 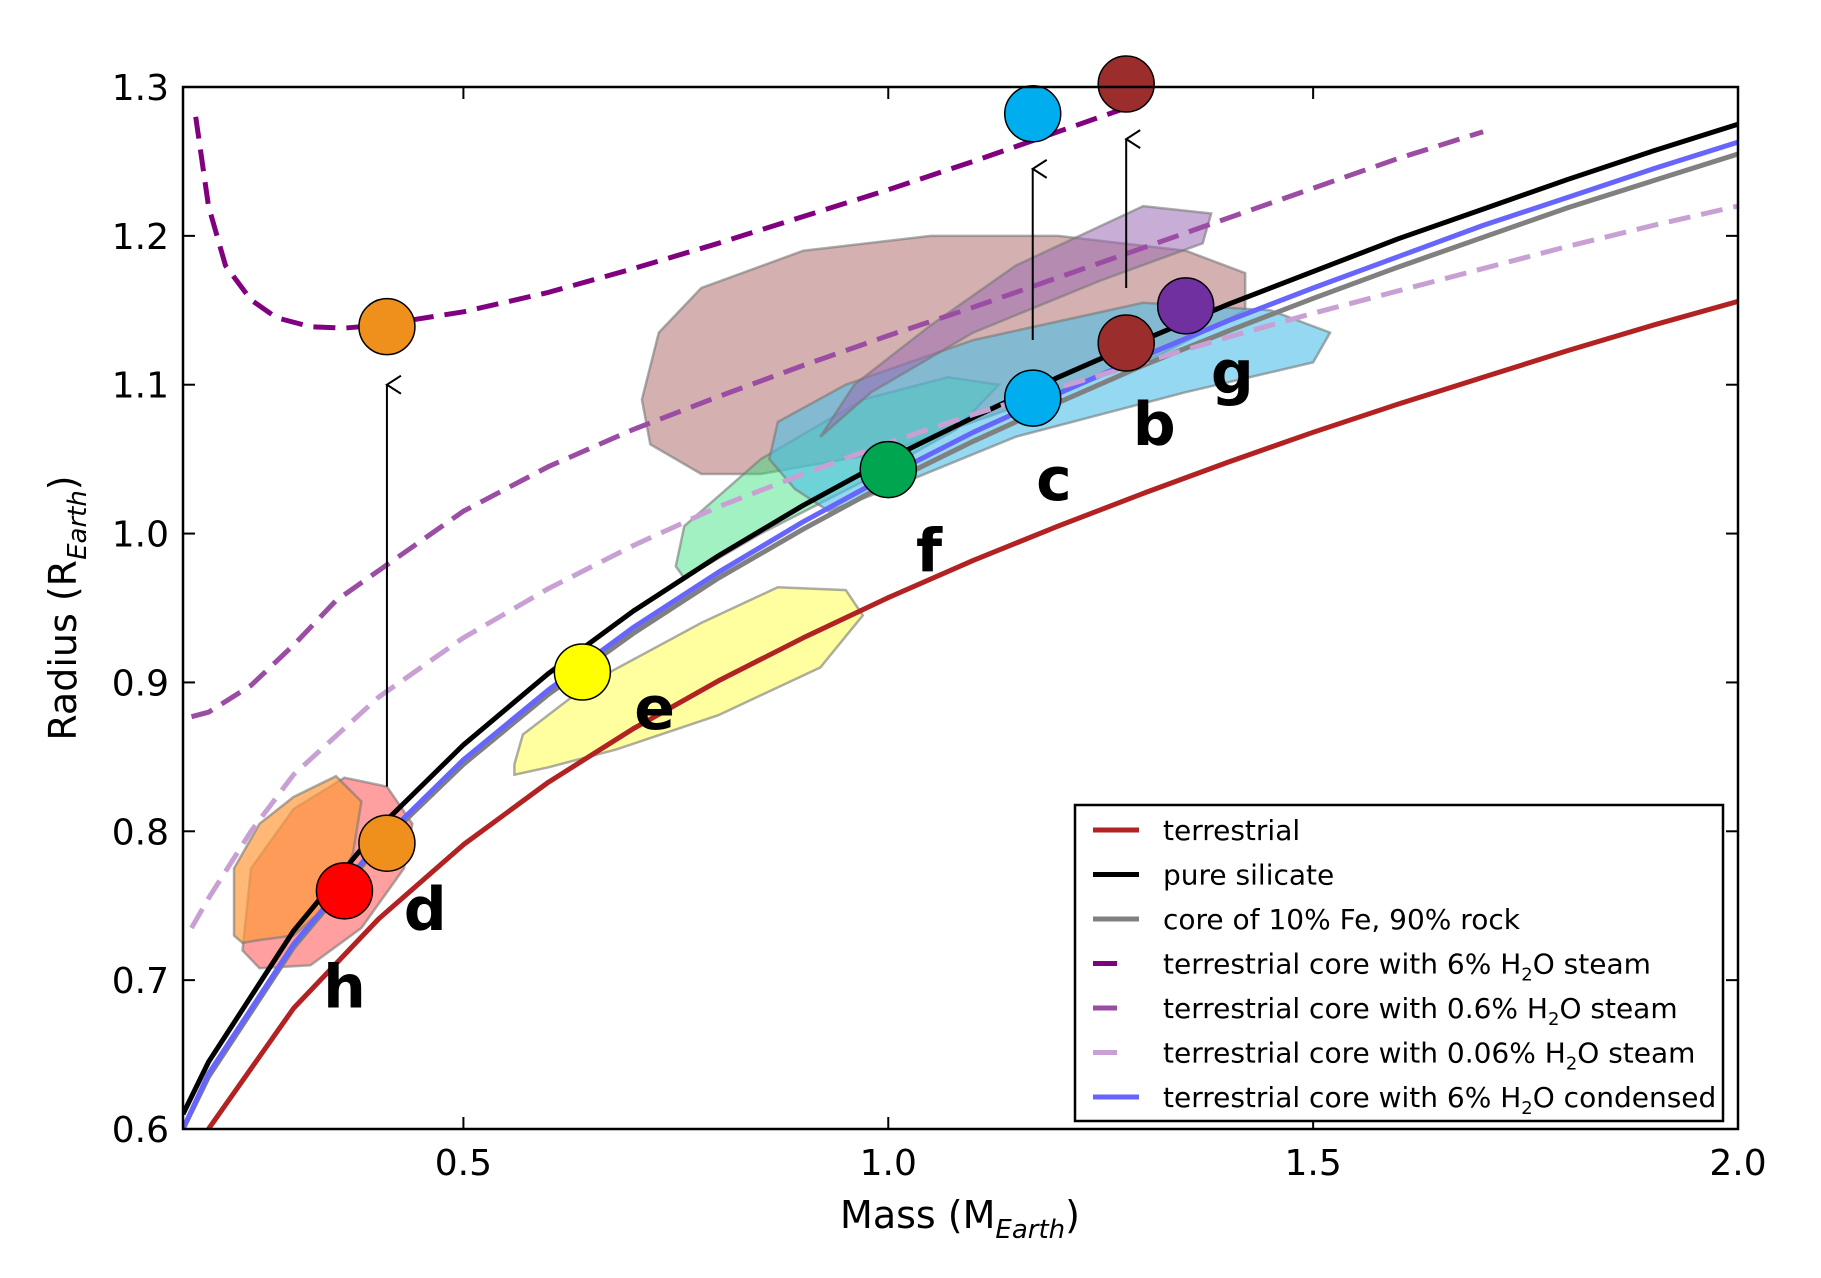 What do you see at coordinates (1737, 1163) in the screenshot?
I see `x-tick-label: 2.0` at bounding box center [1737, 1163].